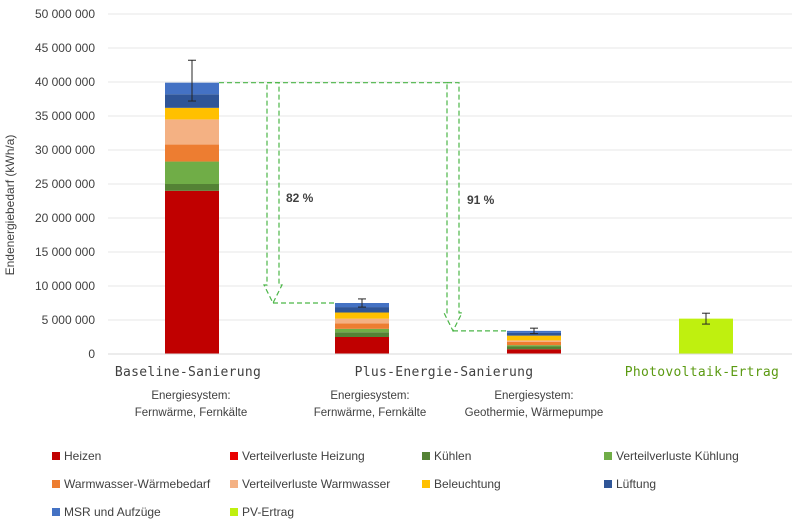 The height and width of the screenshot is (530, 800). I want to click on legend-label: PV-Ertrag, so click(268, 512).